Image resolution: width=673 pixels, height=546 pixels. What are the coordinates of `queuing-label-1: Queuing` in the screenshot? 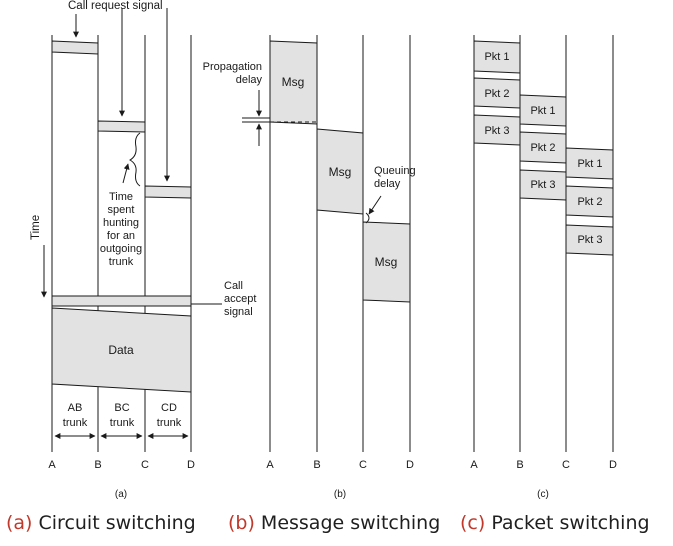 It's located at (395, 171).